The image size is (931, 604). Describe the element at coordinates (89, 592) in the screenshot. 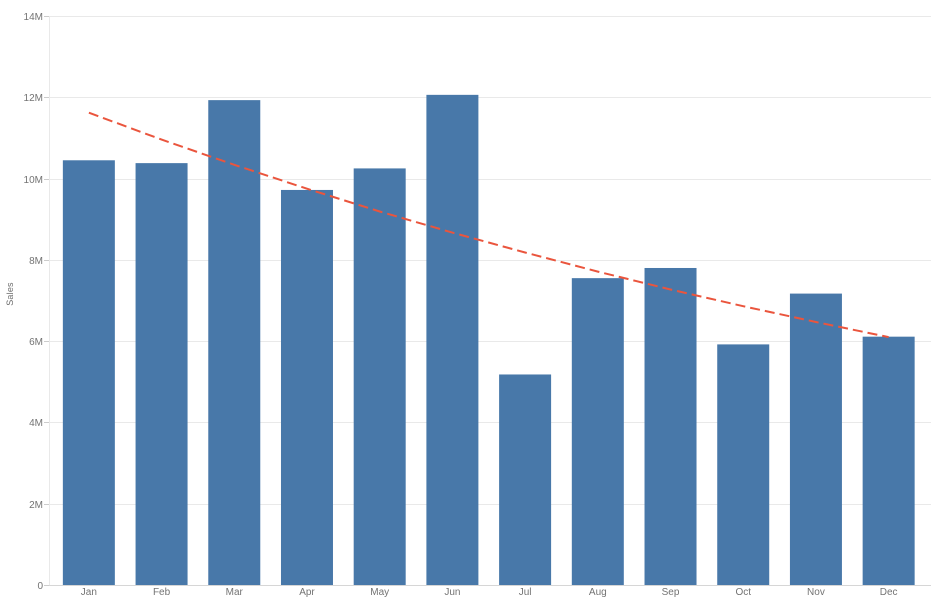

I see `x-label-jan: Jan` at that location.